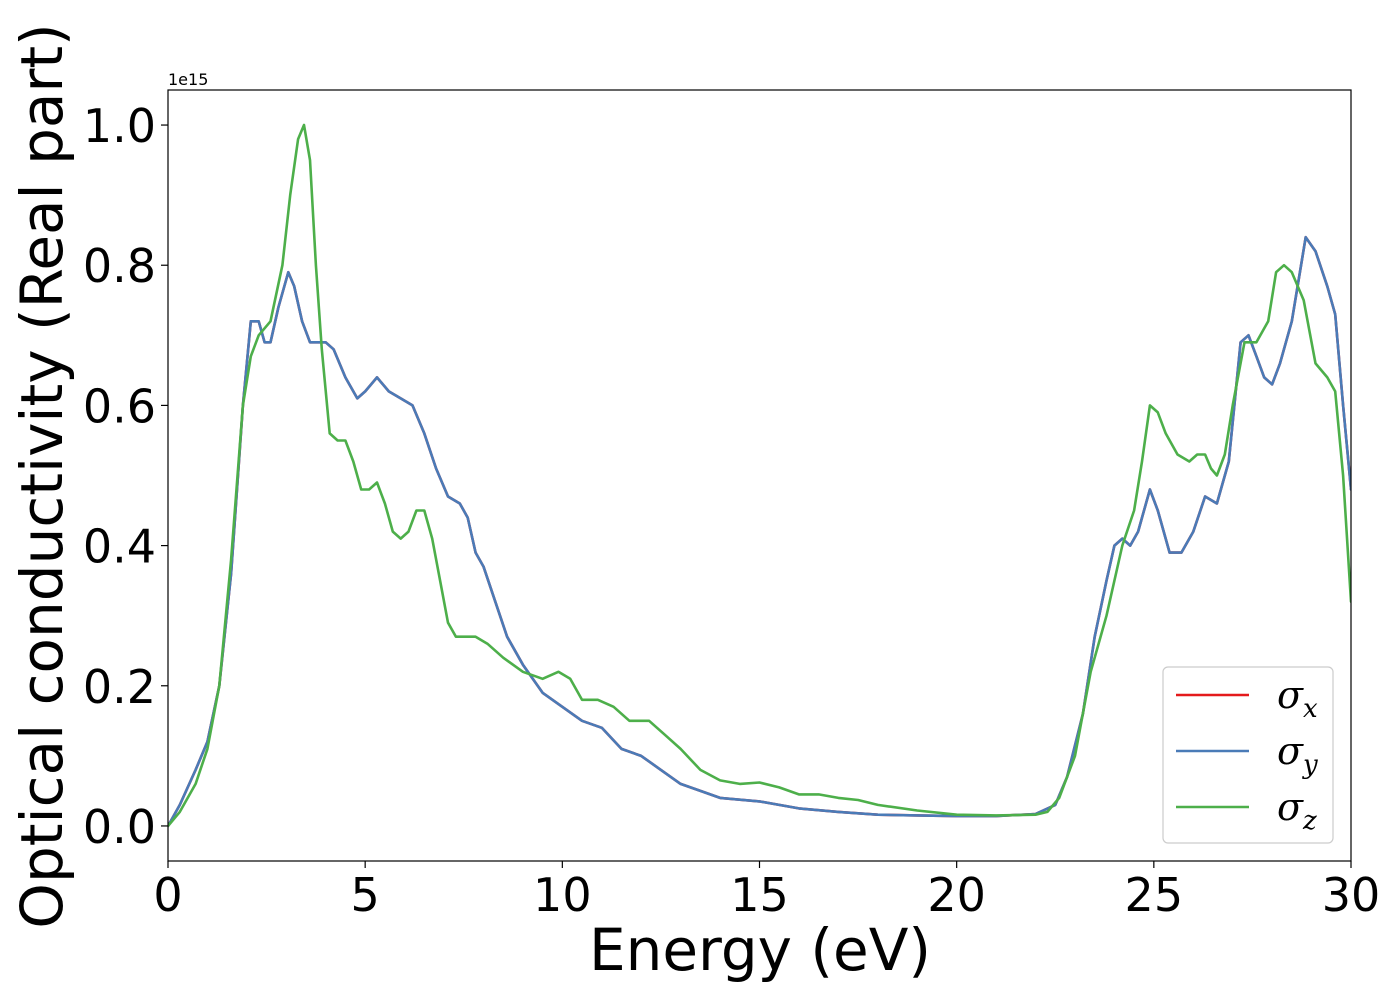  Describe the element at coordinates (119, 547) in the screenshot. I see `y-tick-label: 0.4` at that location.